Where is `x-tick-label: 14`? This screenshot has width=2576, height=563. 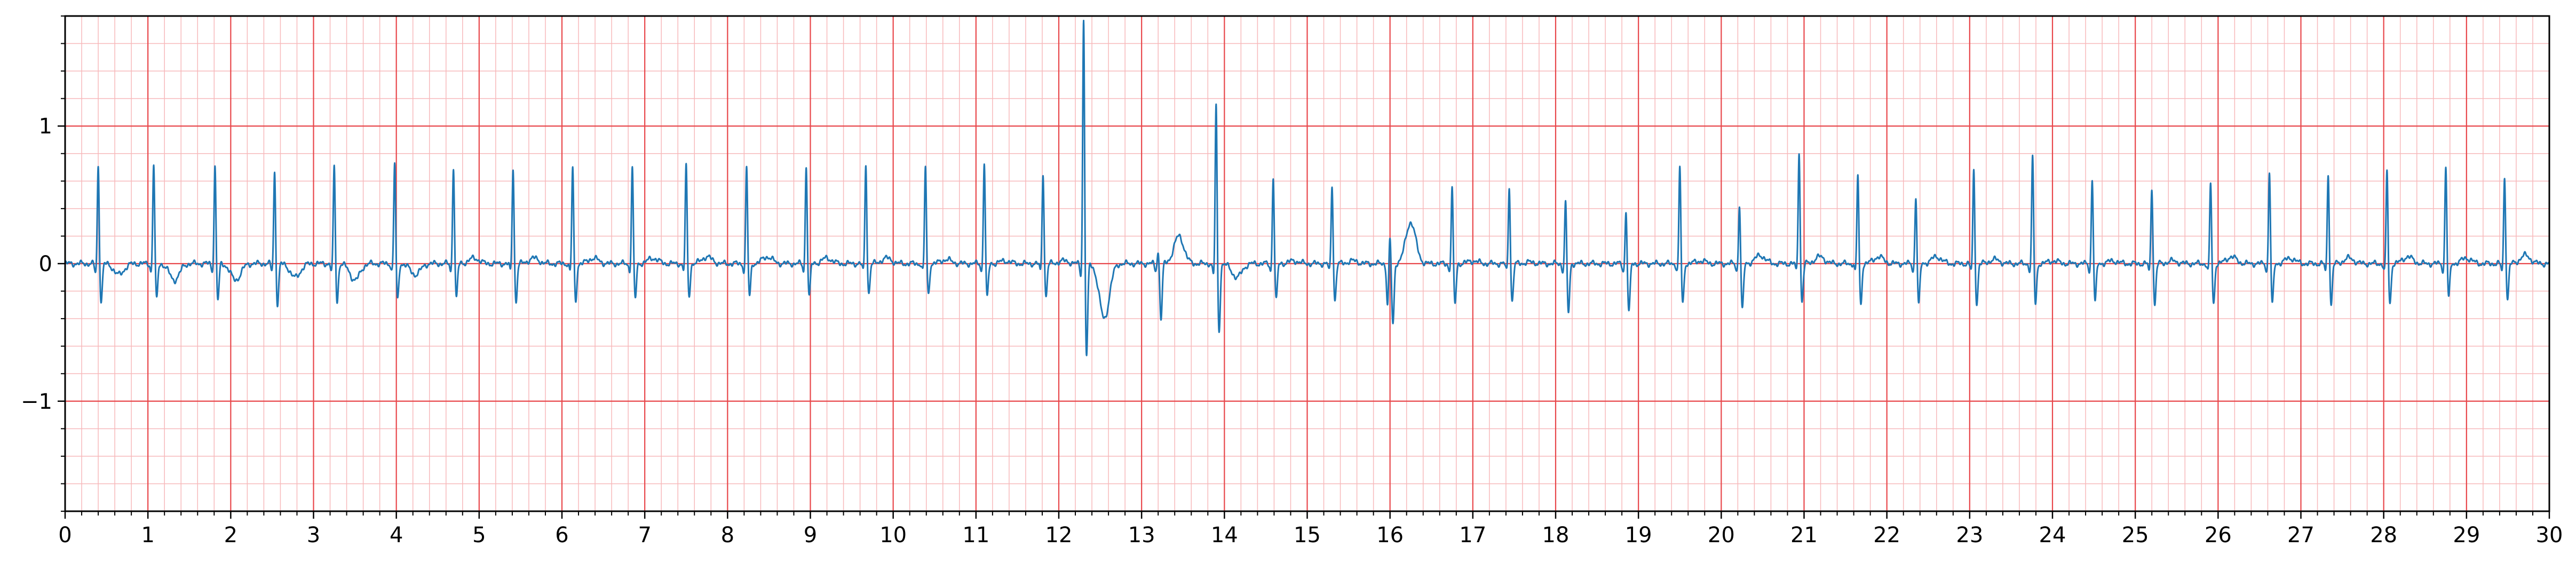
x-tick-label: 14 is located at coordinates (1224, 535).